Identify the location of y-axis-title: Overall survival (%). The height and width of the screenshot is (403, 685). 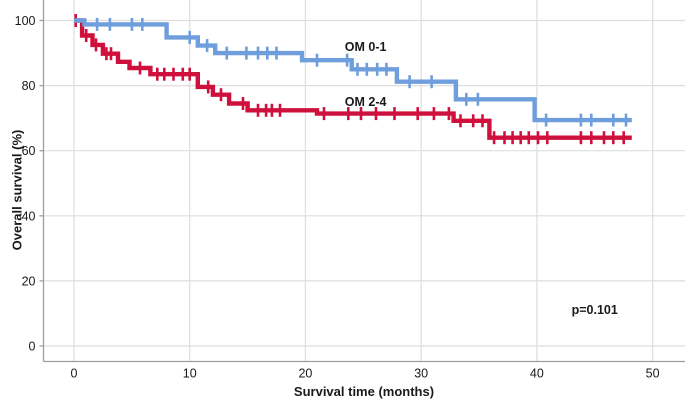
(17, 190).